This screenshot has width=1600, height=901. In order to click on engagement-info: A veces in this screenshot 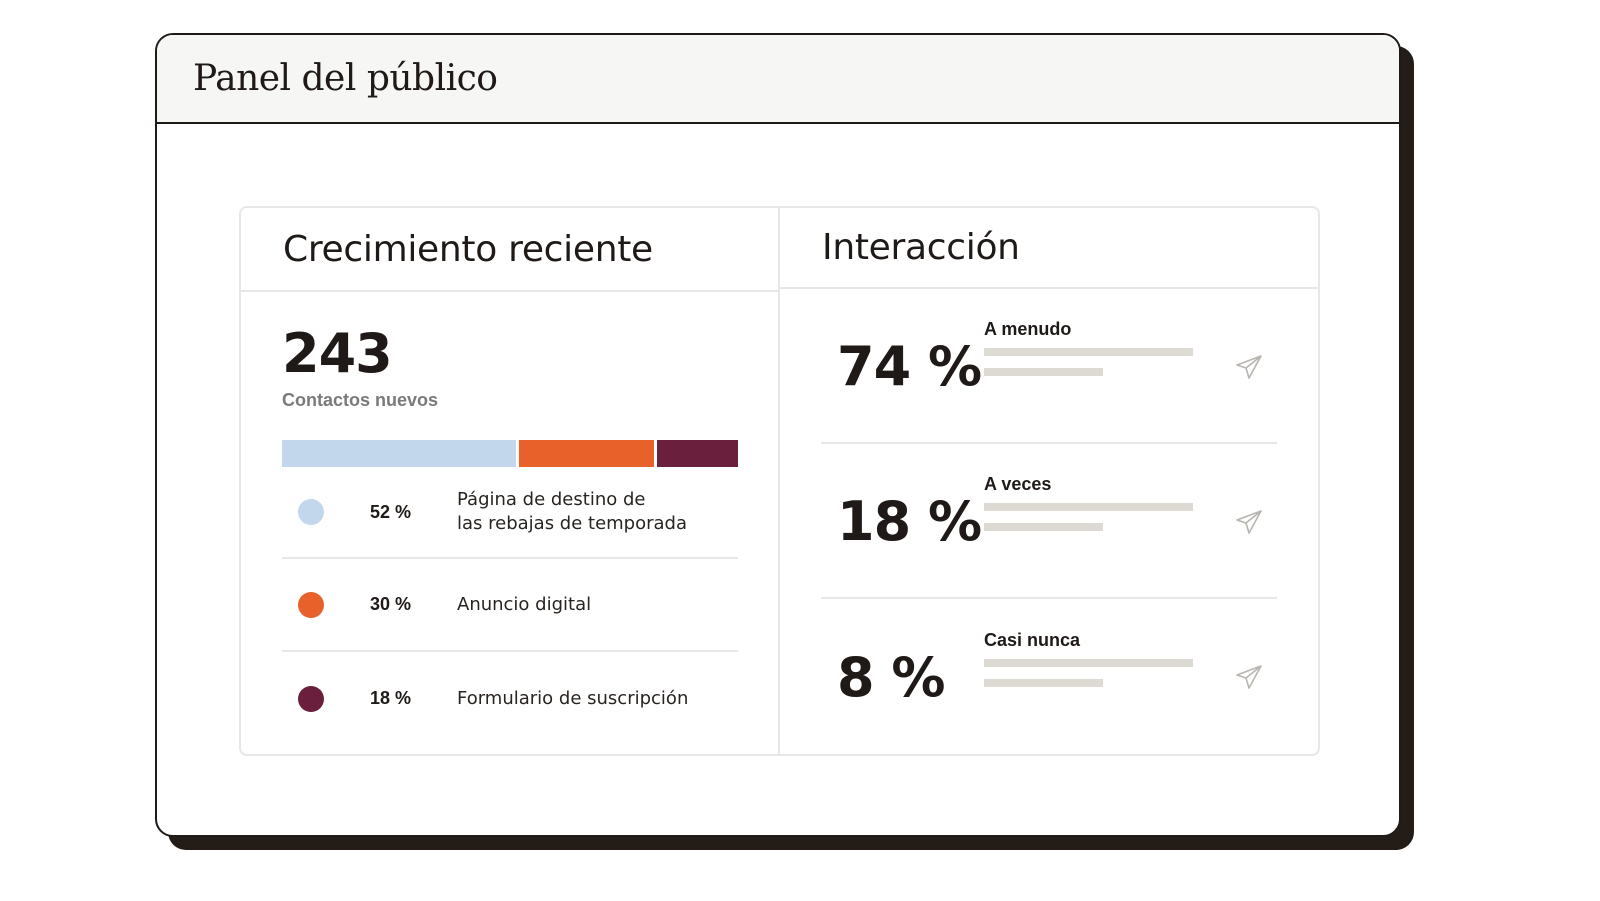, I will do `click(1092, 508)`.